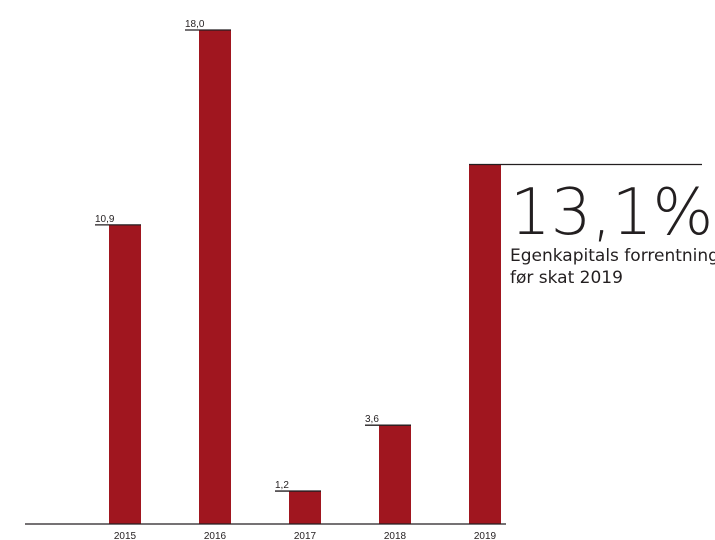 The image size is (715, 540). Describe the element at coordinates (566, 278) in the screenshot. I see `highlight-caption-line-2: før skat 2019` at that location.